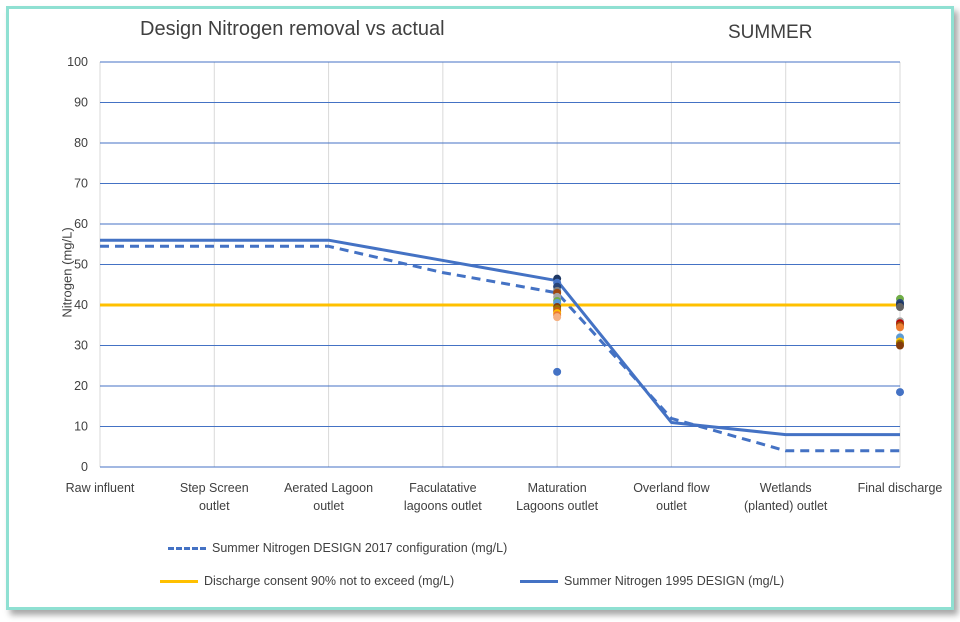 This screenshot has width=960, height=622. I want to click on y-tick-label: 40, so click(81, 305).